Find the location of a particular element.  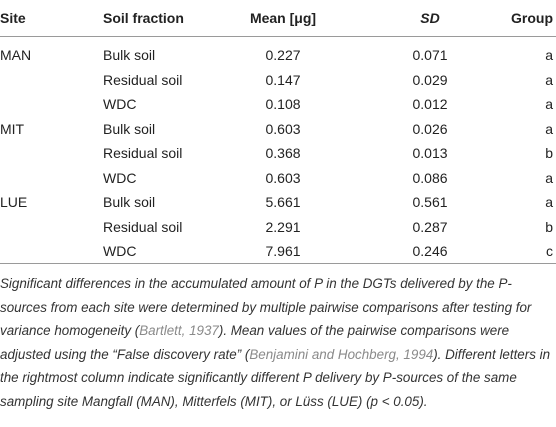

table-cell: 0.227 is located at coordinates (283, 55).